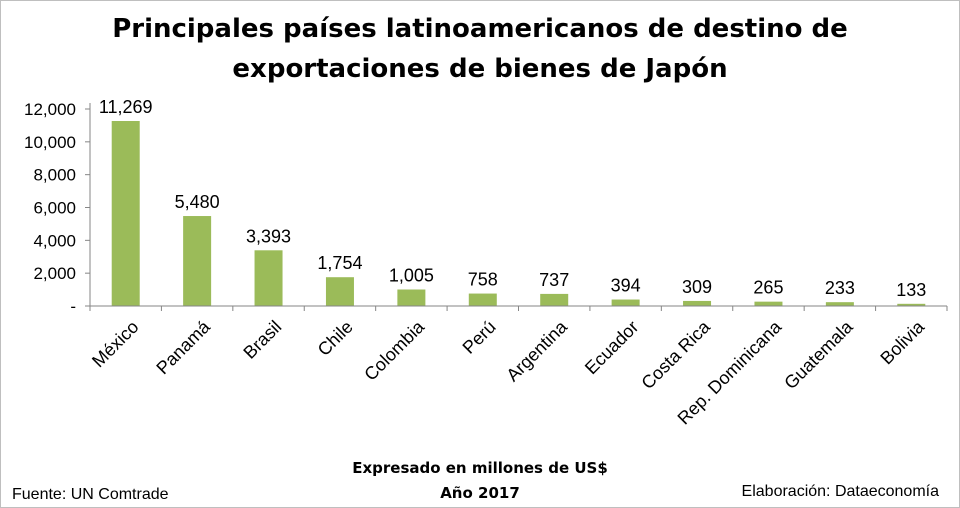 The height and width of the screenshot is (508, 960). I want to click on credit-label: Elaboración: Dataeconomía, so click(840, 491).